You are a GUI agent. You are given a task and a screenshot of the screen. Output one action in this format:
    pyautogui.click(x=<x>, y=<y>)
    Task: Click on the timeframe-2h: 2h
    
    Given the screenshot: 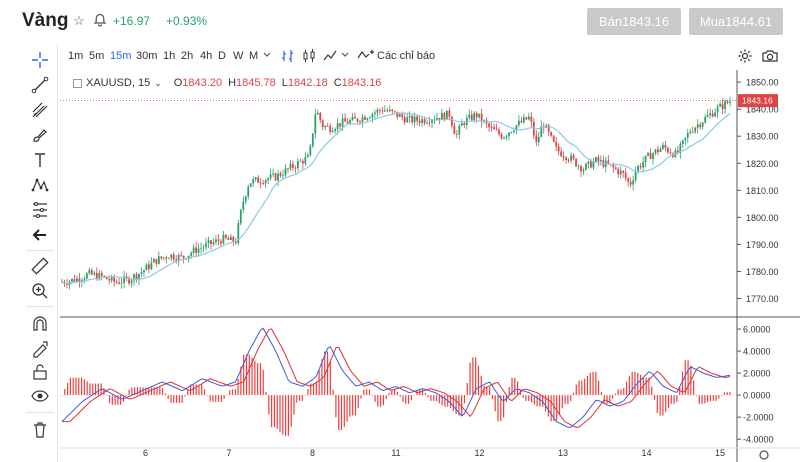 What is the action you would take?
    pyautogui.click(x=187, y=56)
    